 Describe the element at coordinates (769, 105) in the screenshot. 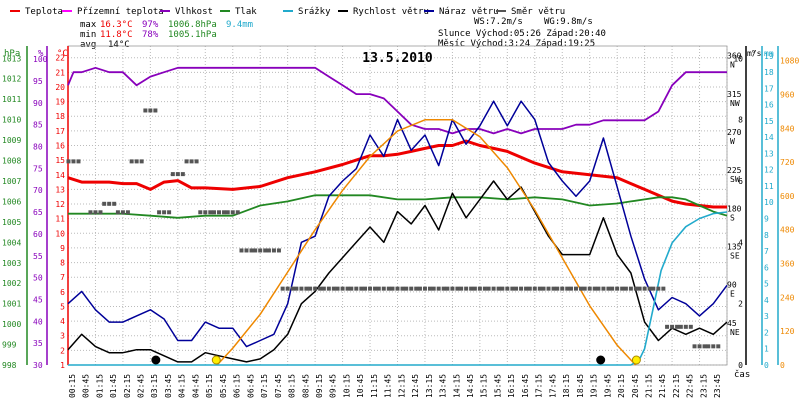

I see `tick-mm: 16` at that location.